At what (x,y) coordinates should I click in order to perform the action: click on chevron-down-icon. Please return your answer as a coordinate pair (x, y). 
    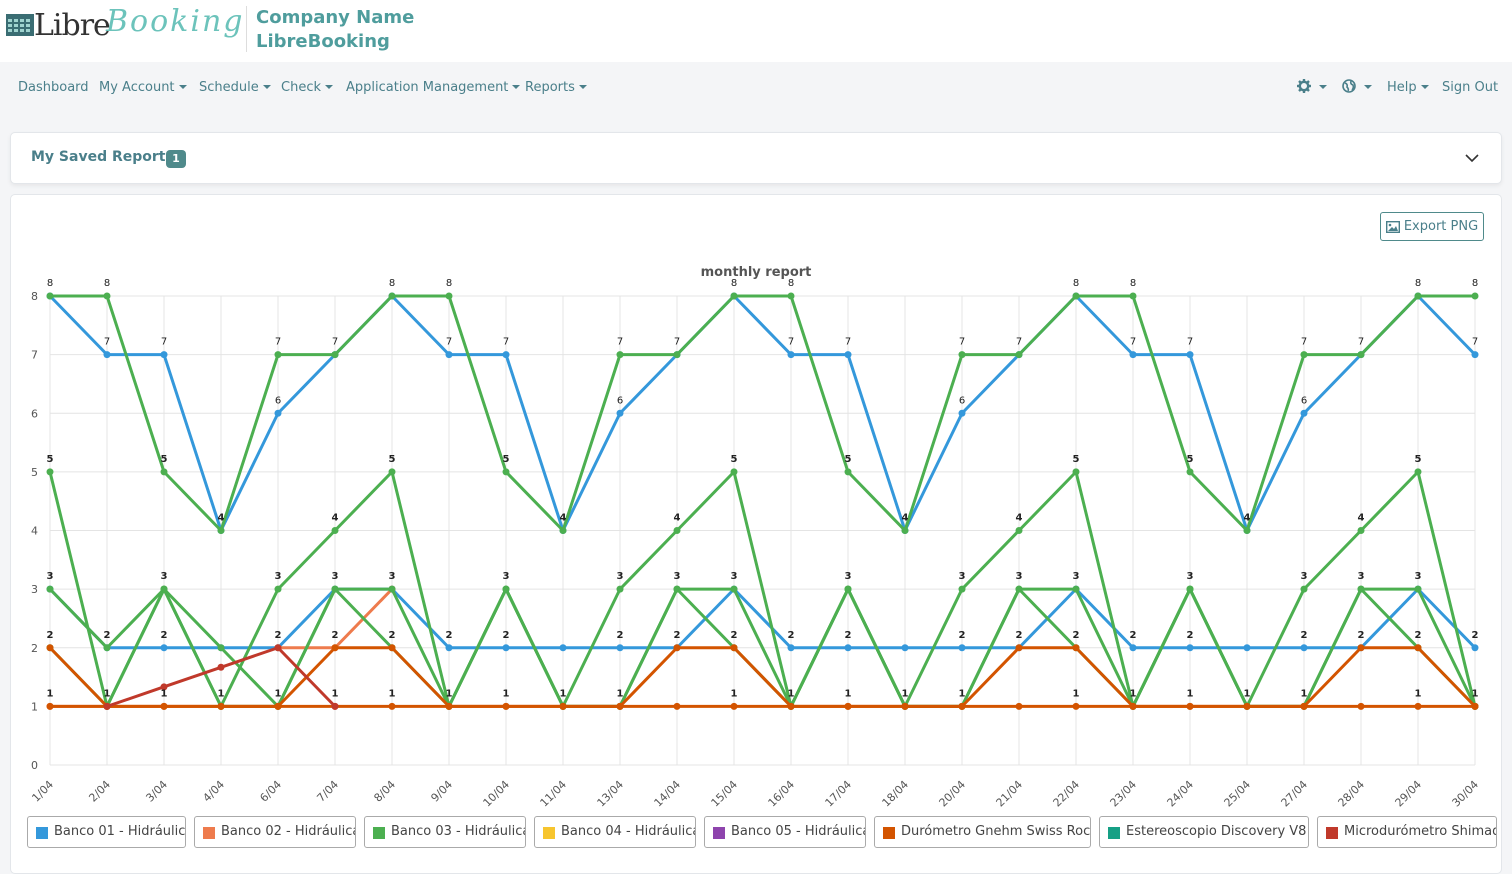
    Looking at the image, I should click on (1472, 158).